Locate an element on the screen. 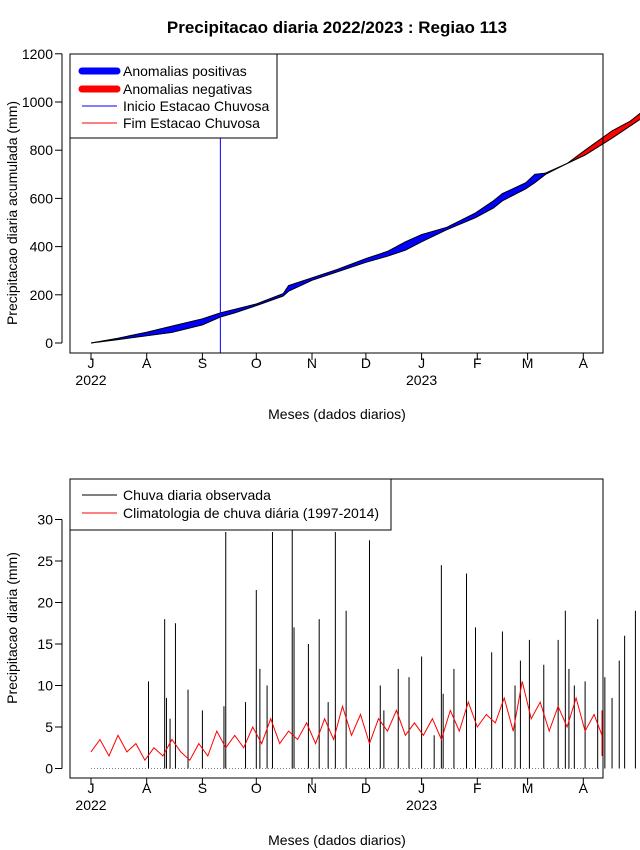 The height and width of the screenshot is (850, 640). legend-label-end: Fim Estacao Chuvosa is located at coordinates (191, 123).